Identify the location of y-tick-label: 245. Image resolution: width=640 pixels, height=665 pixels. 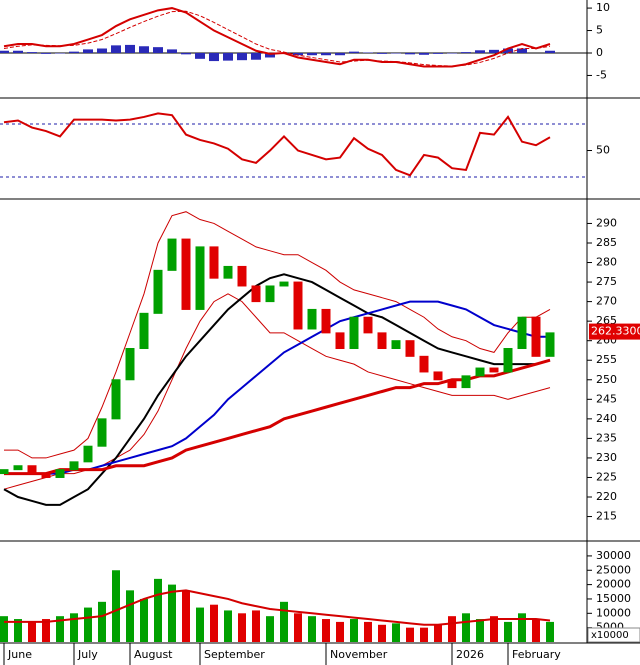
(606, 398).